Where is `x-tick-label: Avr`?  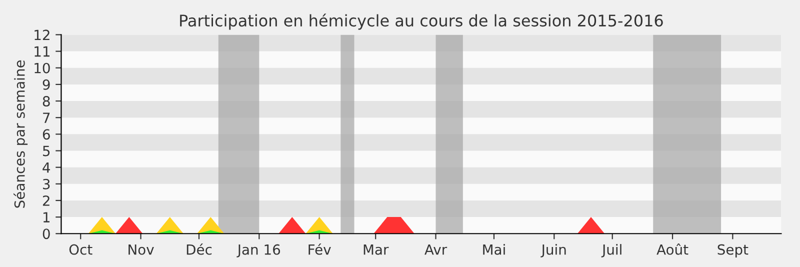
x-tick-label: Avr is located at coordinates (436, 249).